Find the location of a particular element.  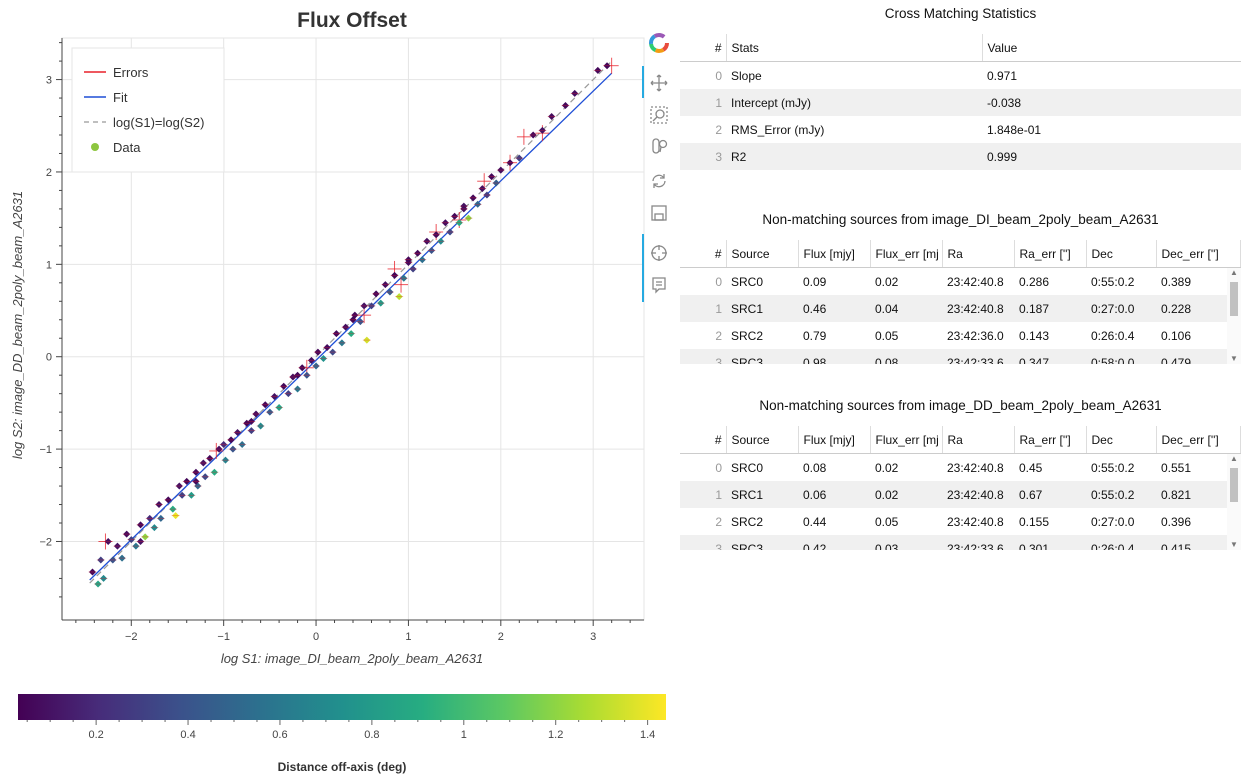

colorbar-tick-label: 1.2 is located at coordinates (555, 735).